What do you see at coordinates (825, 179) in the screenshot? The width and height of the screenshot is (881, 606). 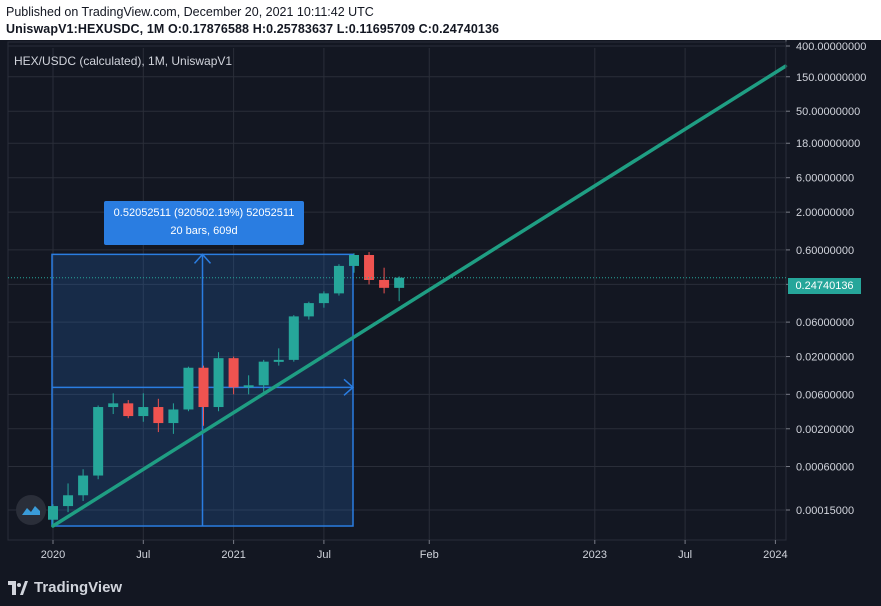 I see `price-tick-label: 6.00000000` at bounding box center [825, 179].